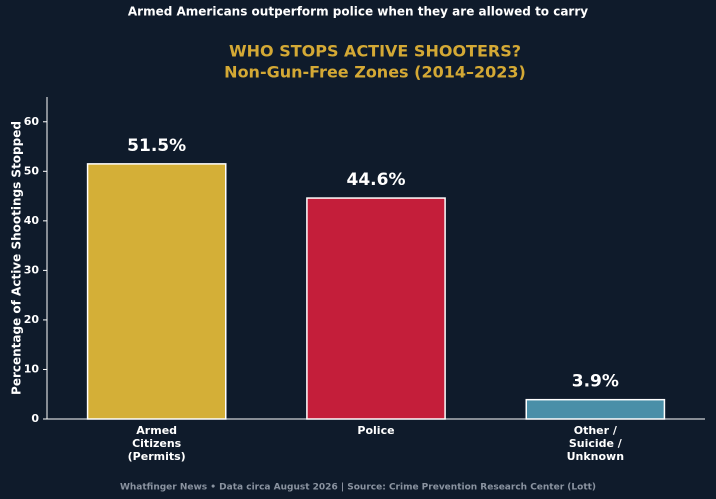 This screenshot has width=716, height=499. What do you see at coordinates (157, 443) in the screenshot?
I see `x-tick-label: Armed Citizens (Permits)` at bounding box center [157, 443].